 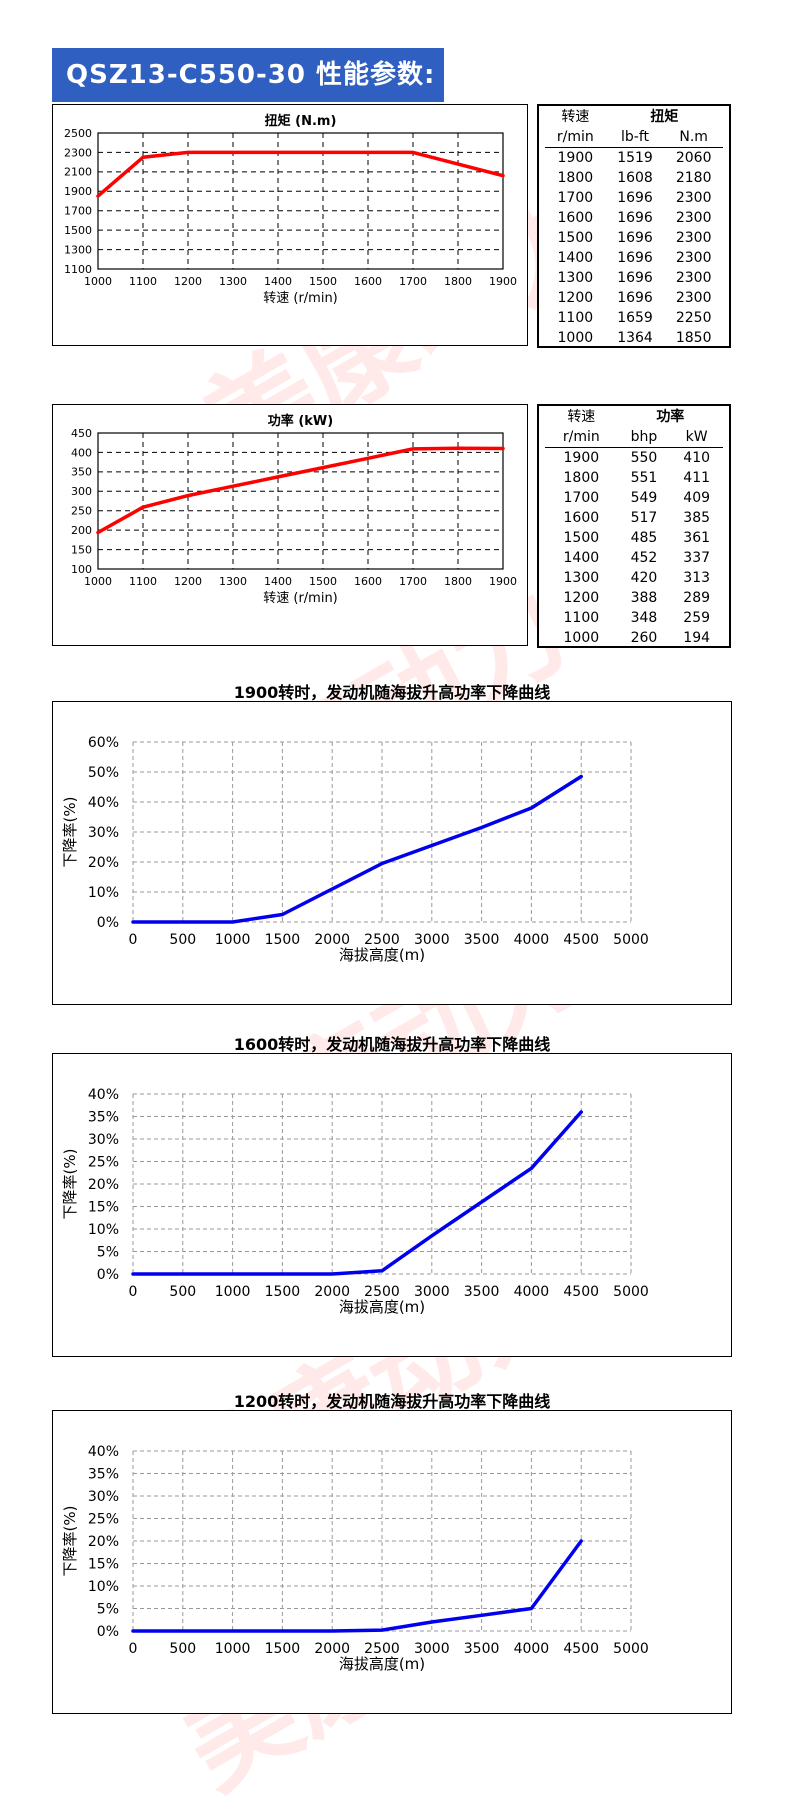 What do you see at coordinates (575, 198) in the screenshot?
I see `torque-table-cell: 1700` at bounding box center [575, 198].